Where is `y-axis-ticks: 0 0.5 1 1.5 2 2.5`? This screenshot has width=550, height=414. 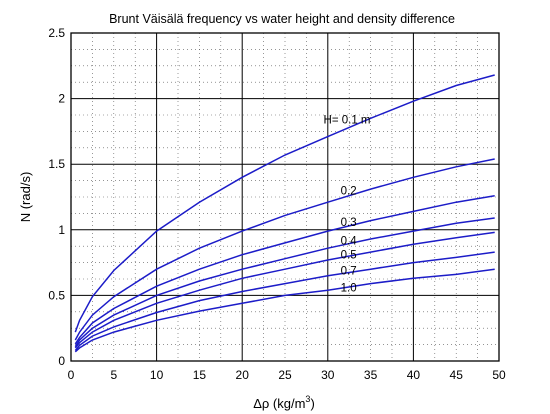 y-axis-ticks: 0 0.5 1 1.5 2 2.5 is located at coordinates (56, 197).